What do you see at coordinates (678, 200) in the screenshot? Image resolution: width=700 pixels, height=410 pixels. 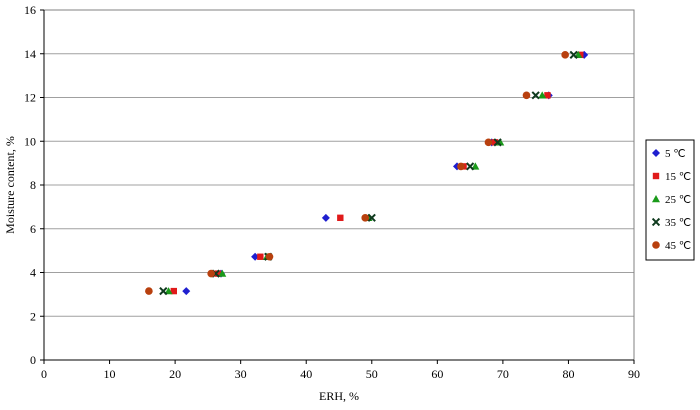 I see `legend-label: 25 ℃` at bounding box center [678, 200].